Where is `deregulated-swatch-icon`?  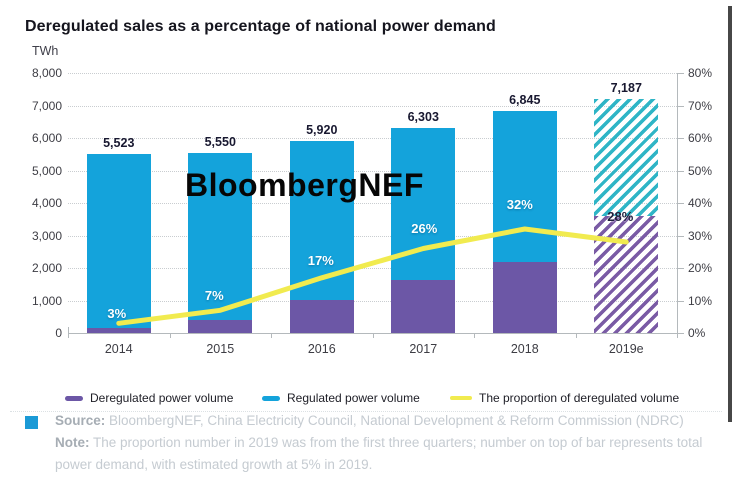
deregulated-swatch-icon is located at coordinates (74, 398).